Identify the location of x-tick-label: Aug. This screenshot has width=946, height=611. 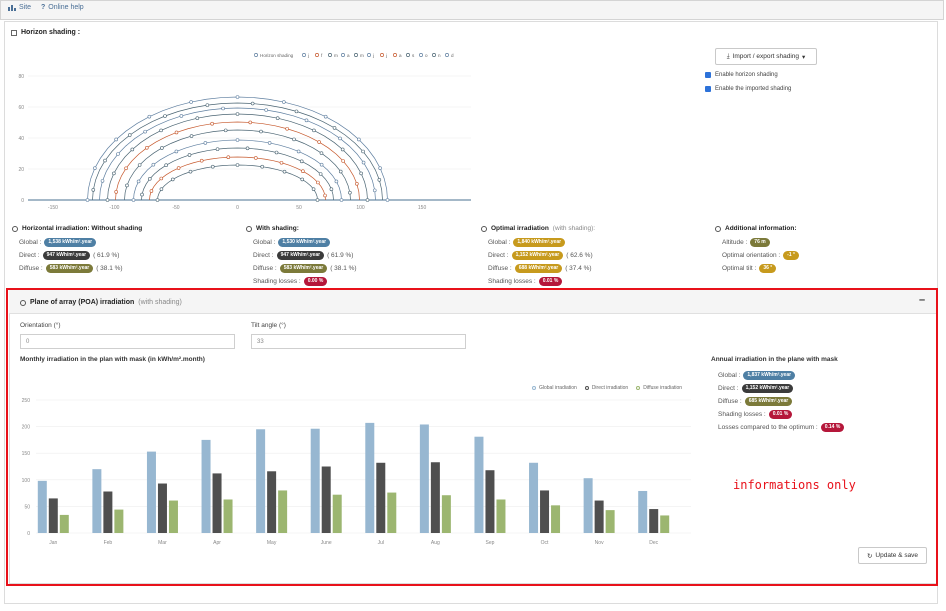
(435, 543).